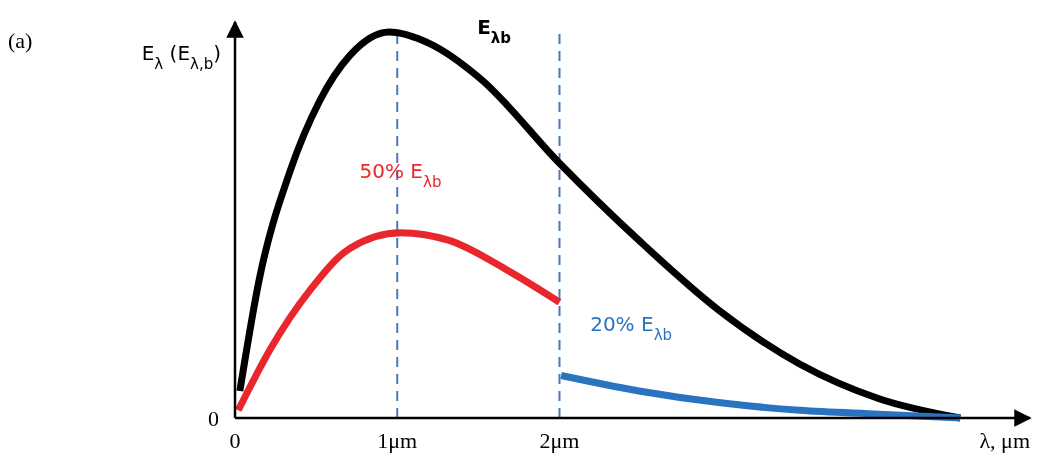  I want to click on text: 50% E$_{λb}$, so click(400, 174).